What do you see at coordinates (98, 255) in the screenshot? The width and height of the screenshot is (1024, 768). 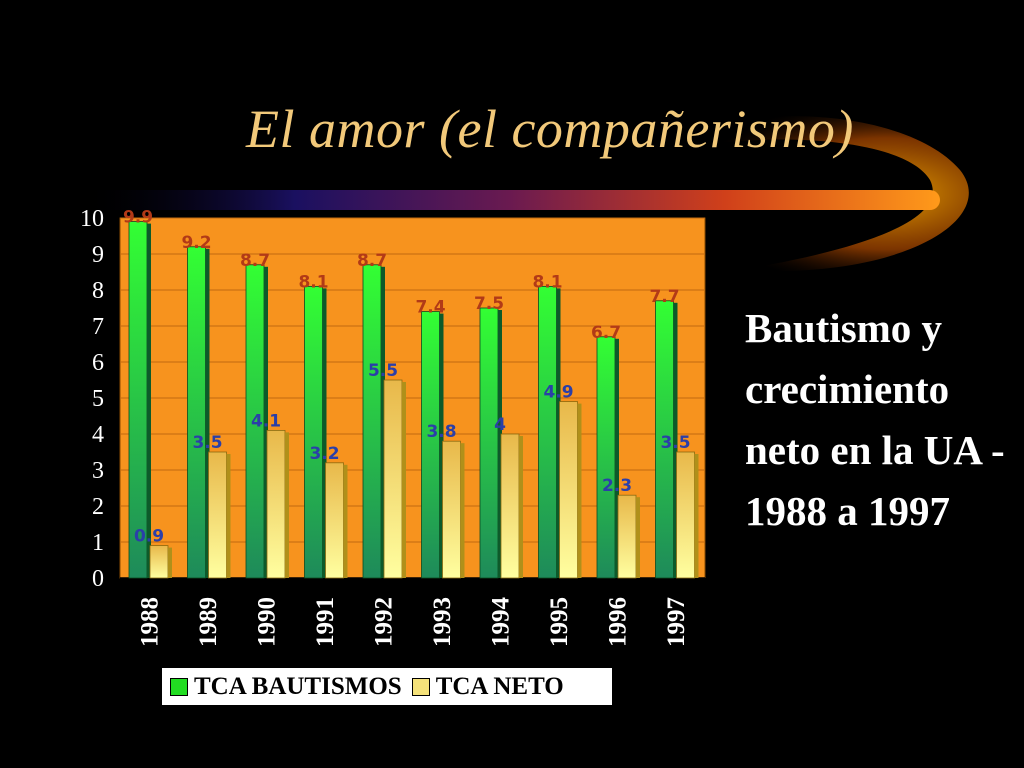 I see `y-tick-label: 9` at bounding box center [98, 255].